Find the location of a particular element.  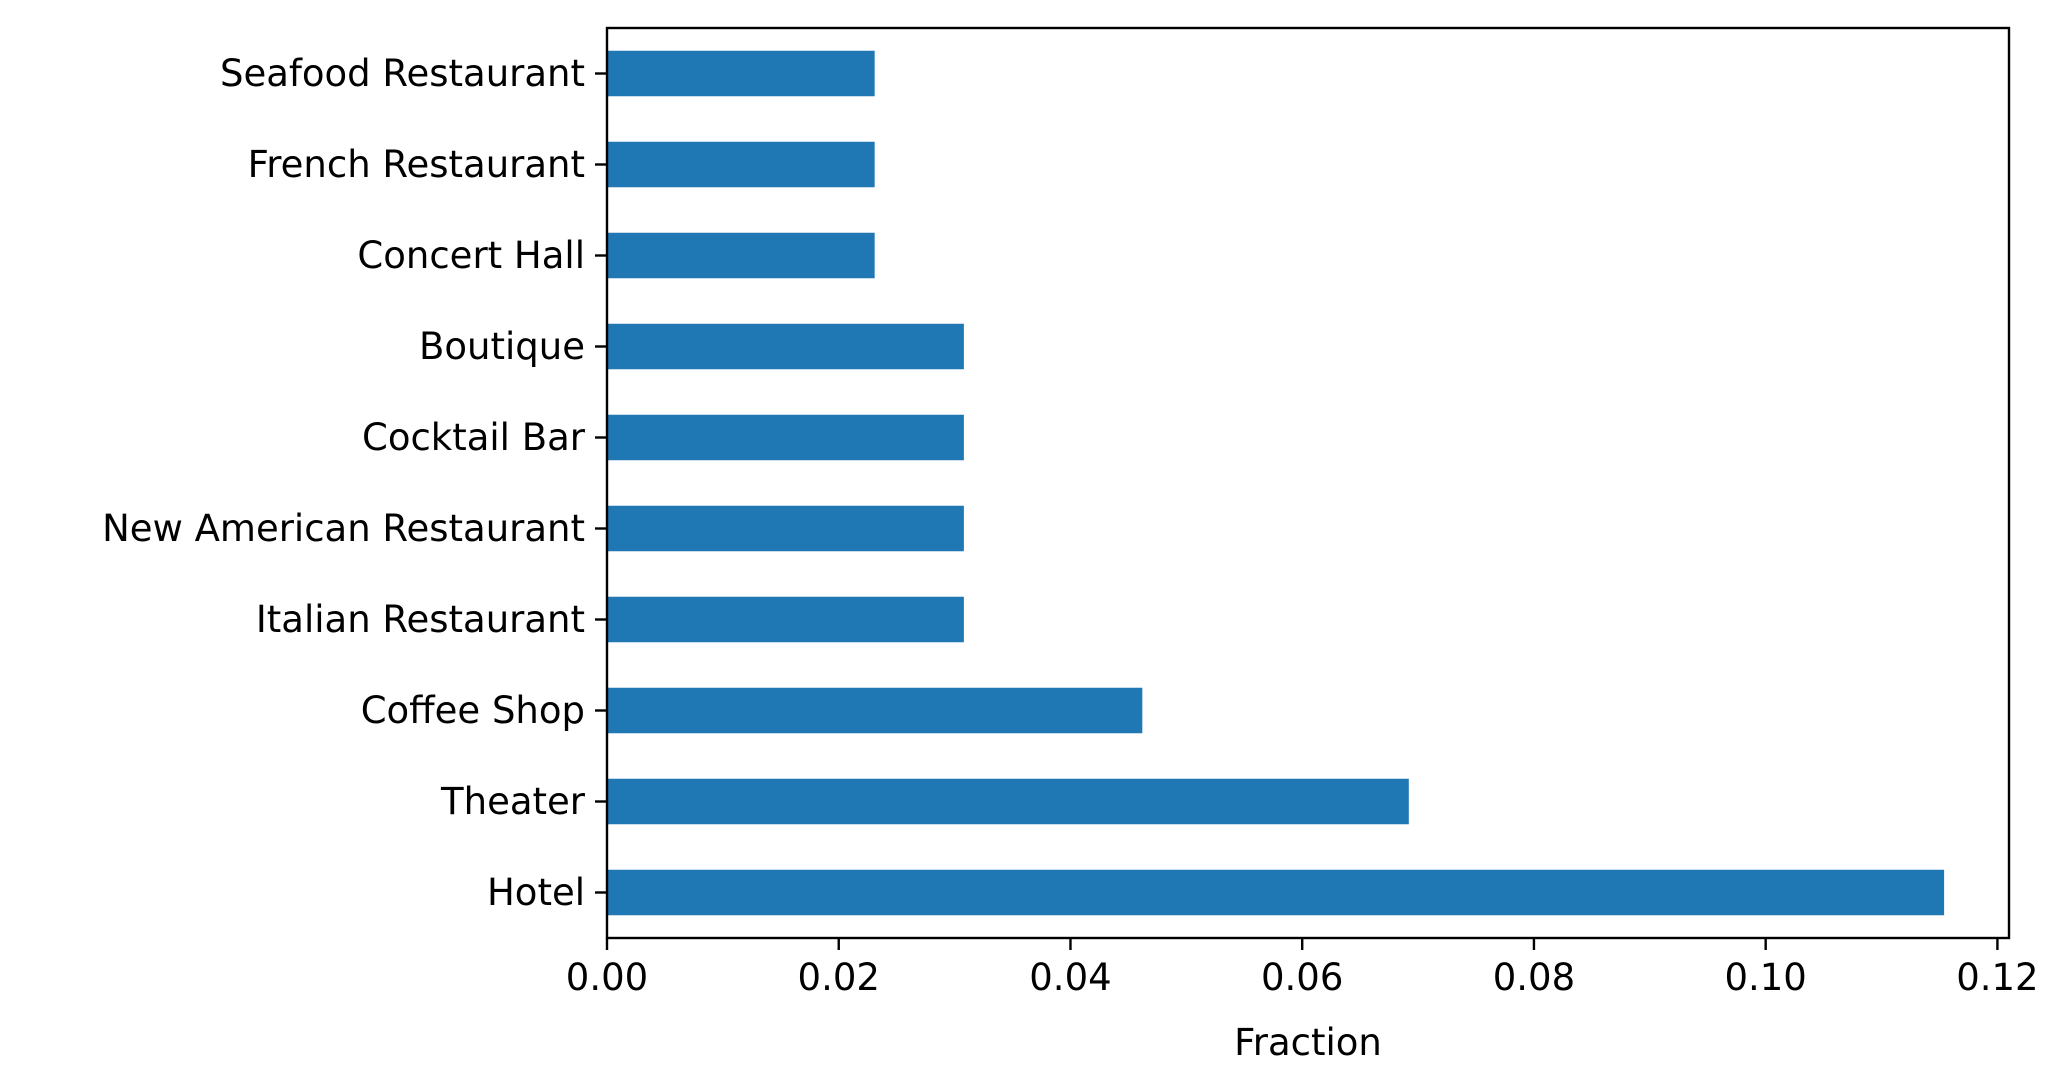

bar-theater is located at coordinates (1008, 801).